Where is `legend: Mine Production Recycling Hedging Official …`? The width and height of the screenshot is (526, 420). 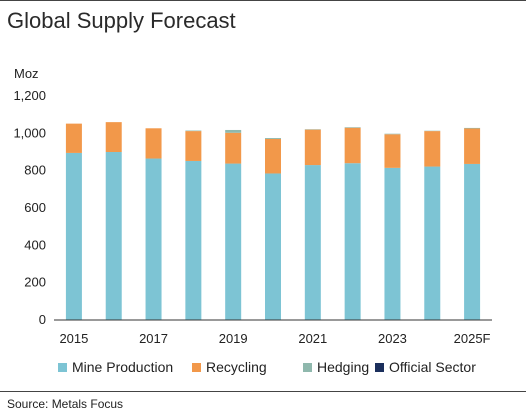 legend: Mine Production Recycling Hedging Official … is located at coordinates (267, 367).